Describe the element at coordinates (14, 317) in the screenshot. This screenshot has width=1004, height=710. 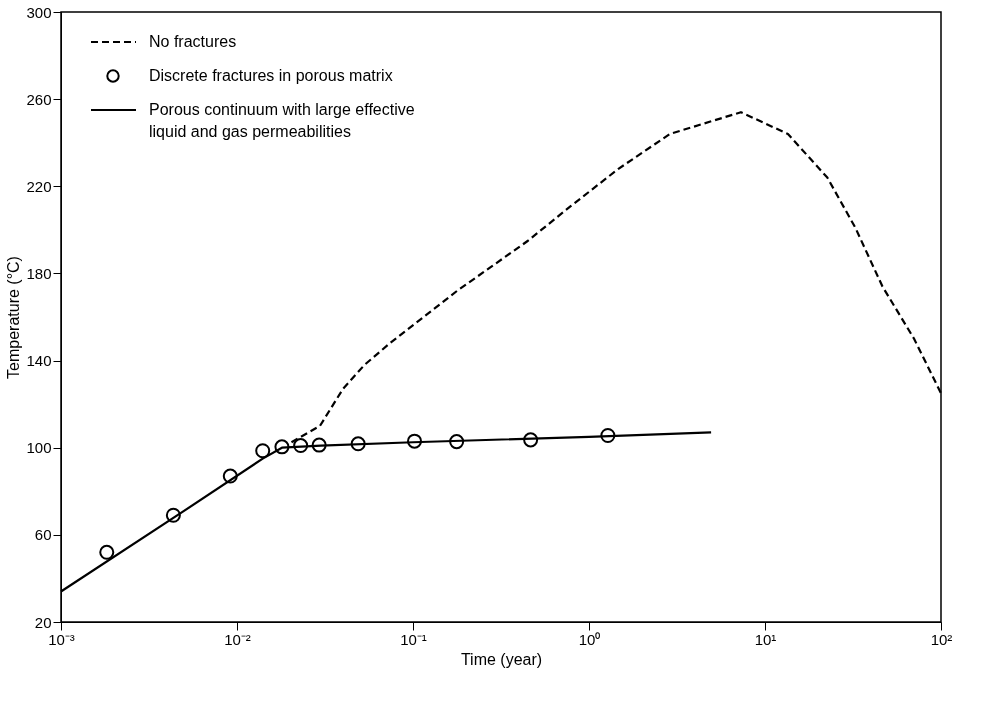
I see `y-axis-title: Temperature (°C)` at that location.